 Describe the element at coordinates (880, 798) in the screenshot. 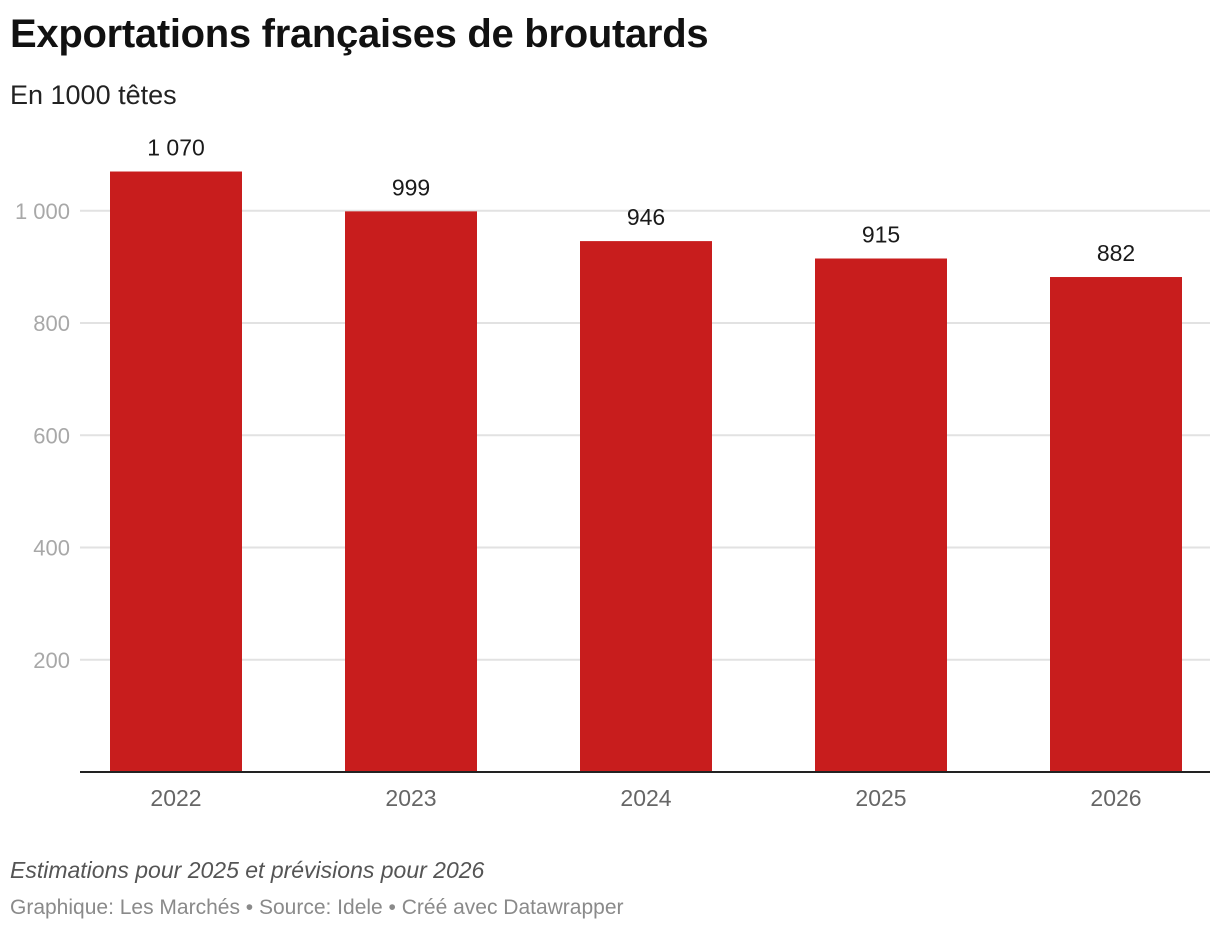

I see `x-tick-label-2025: 2025` at that location.